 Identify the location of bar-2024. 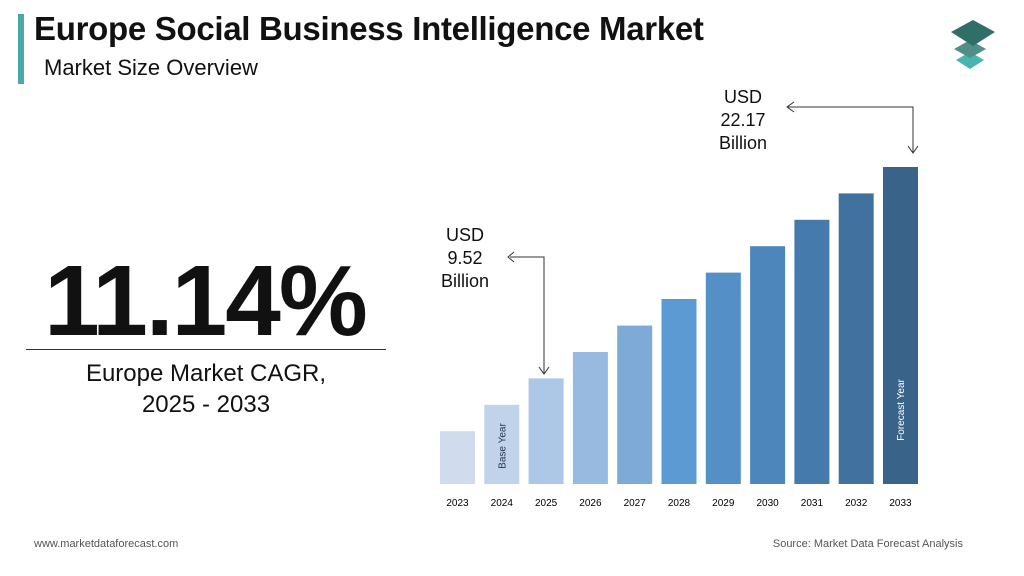
(502, 444).